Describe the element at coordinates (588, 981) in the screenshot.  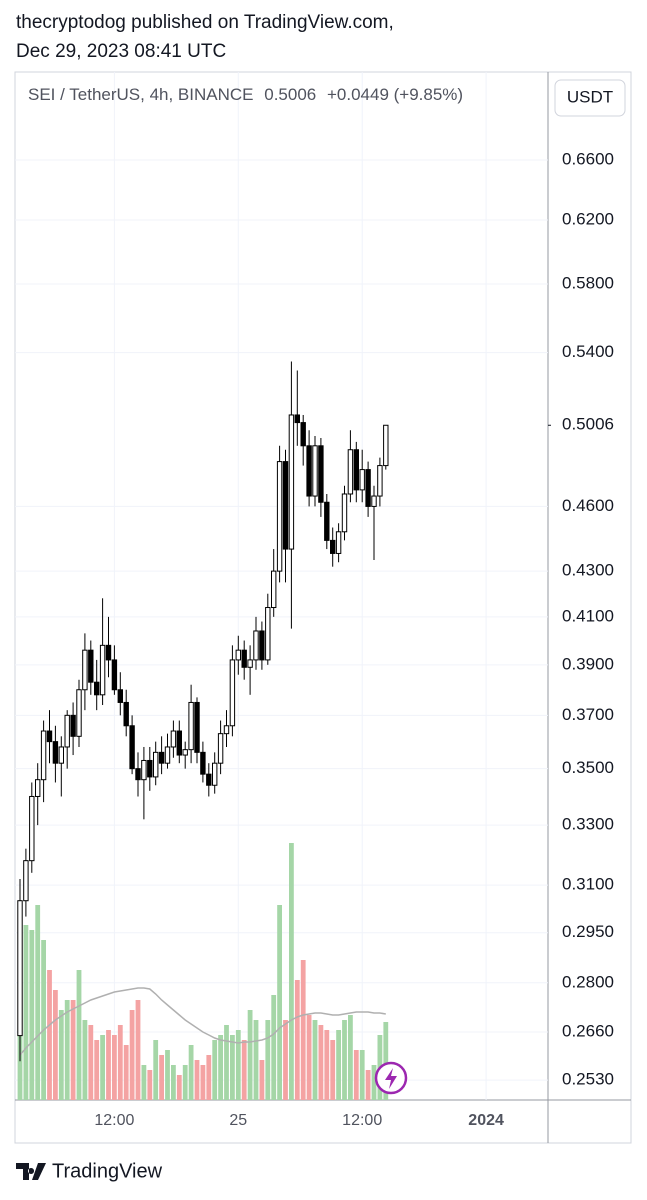
I see `y-tick-label: 0.2800` at that location.